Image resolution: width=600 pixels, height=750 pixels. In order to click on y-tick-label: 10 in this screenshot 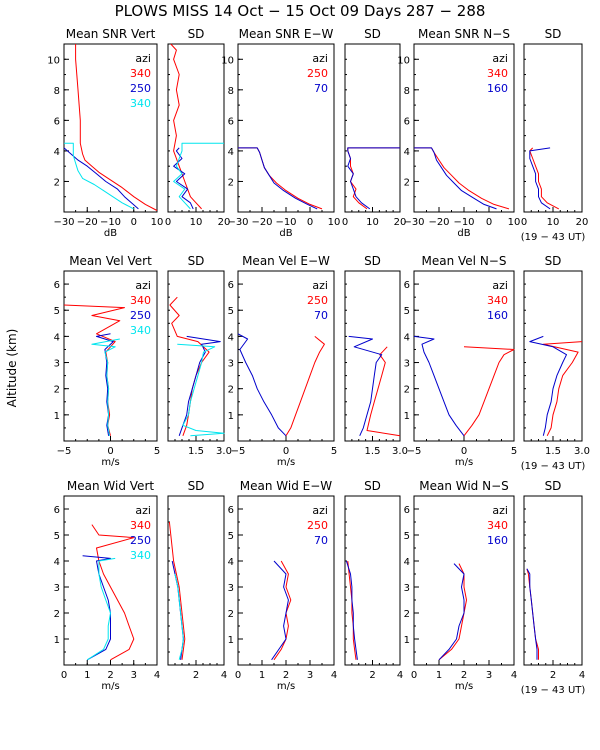, I will do `click(227, 60)`.